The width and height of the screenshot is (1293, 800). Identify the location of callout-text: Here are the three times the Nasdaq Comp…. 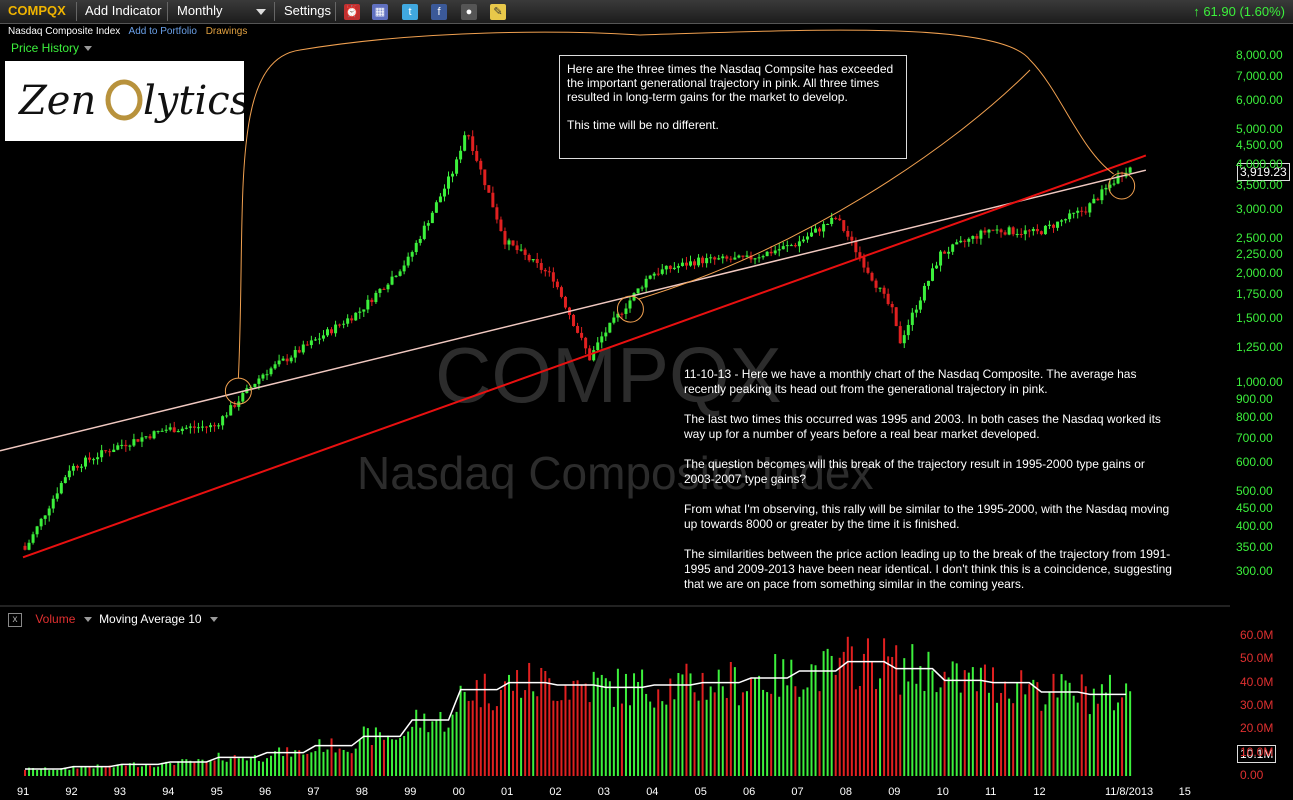
(730, 83).